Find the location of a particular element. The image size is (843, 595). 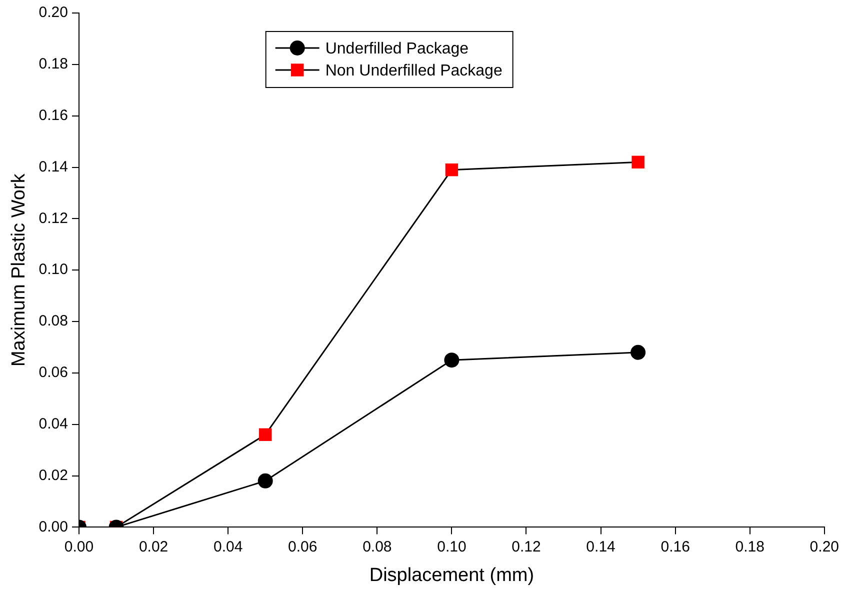

x-tick-label: 0.18 is located at coordinates (749, 547).